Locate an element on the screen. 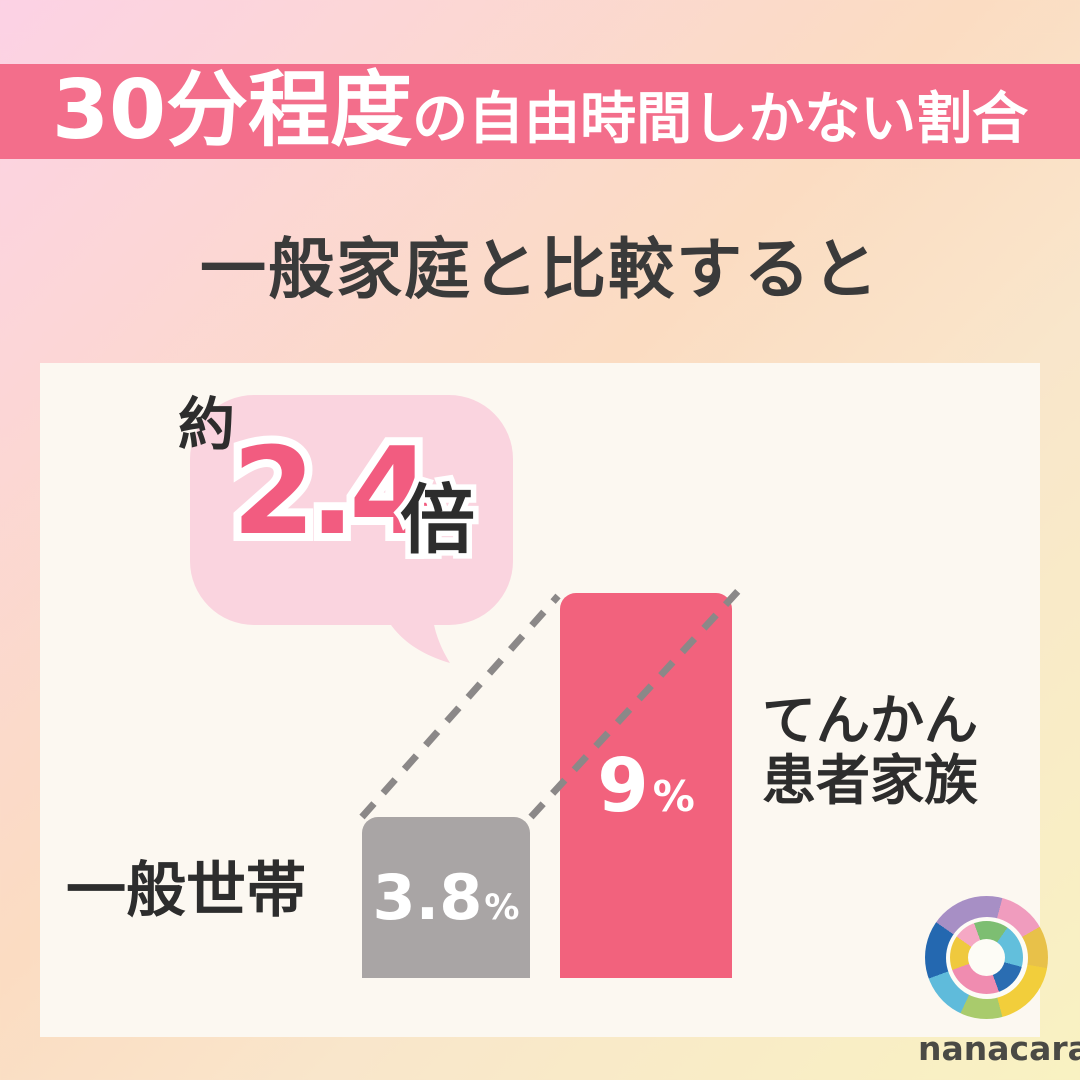 This screenshot has height=1080, width=1080. page-subtitle: 一般家庭と比較すると is located at coordinates (540, 269).